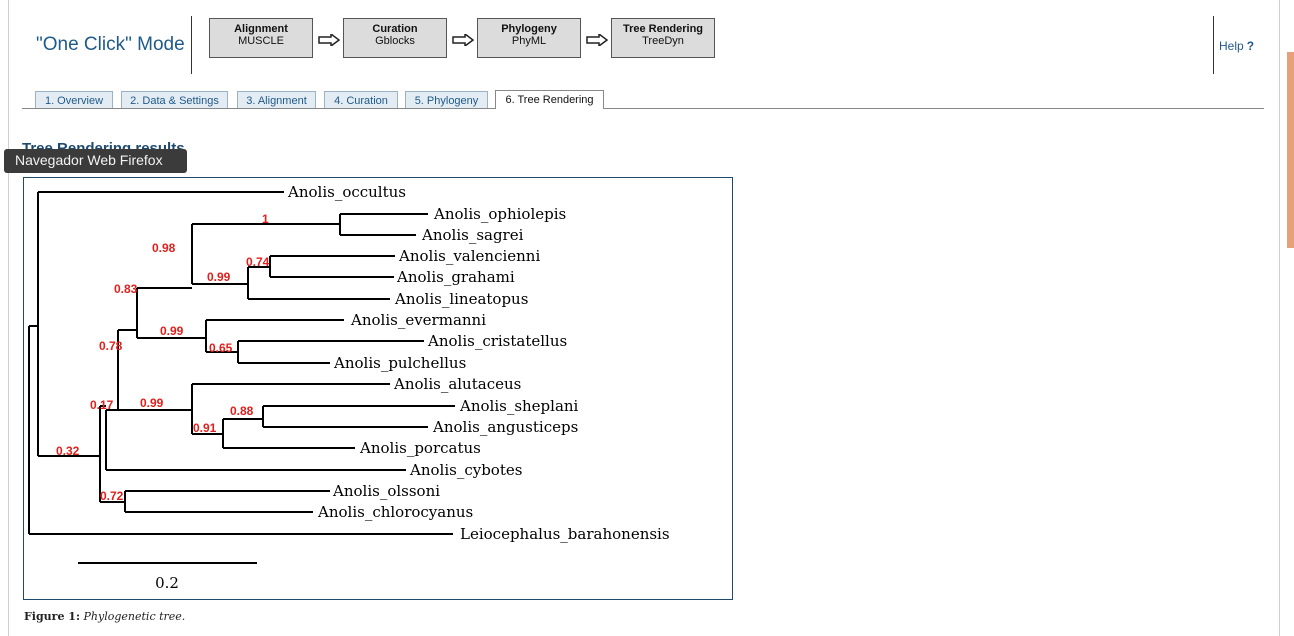  What do you see at coordinates (386, 491) in the screenshot?
I see `taxon-label: Anolis_olssoni` at bounding box center [386, 491].